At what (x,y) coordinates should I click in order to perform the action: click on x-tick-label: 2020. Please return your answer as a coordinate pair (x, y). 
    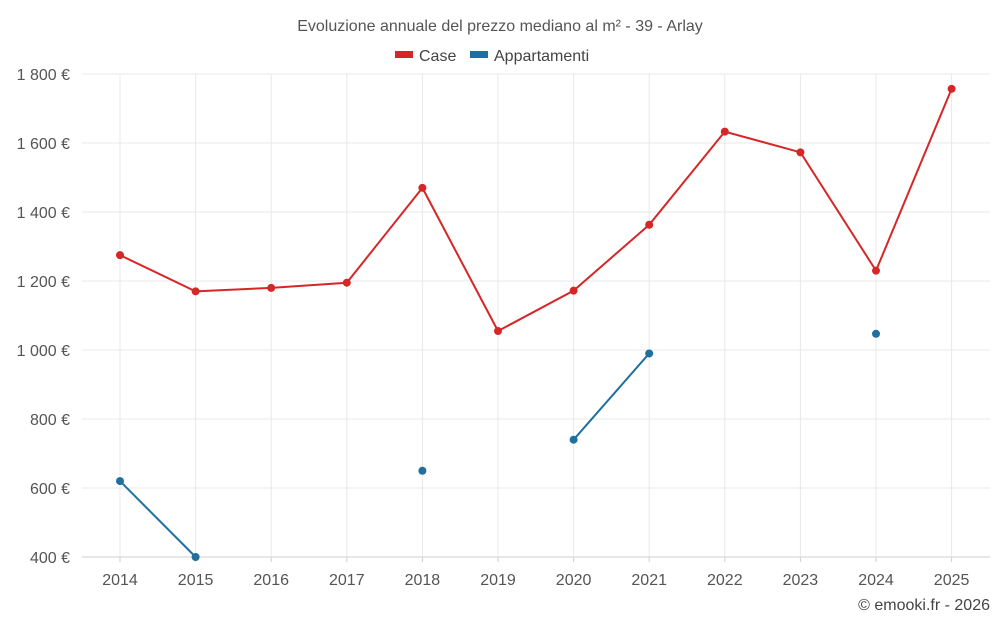
    Looking at the image, I should click on (574, 580).